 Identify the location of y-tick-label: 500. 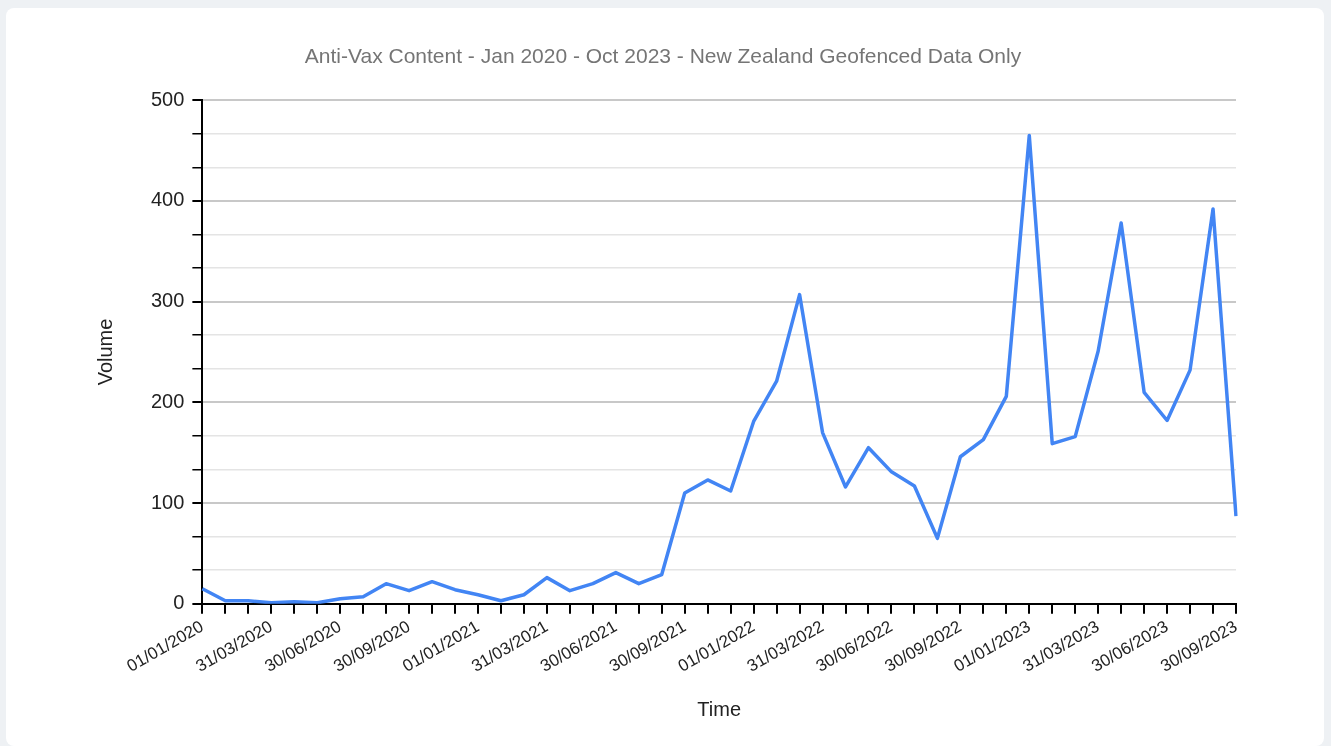
(167, 98).